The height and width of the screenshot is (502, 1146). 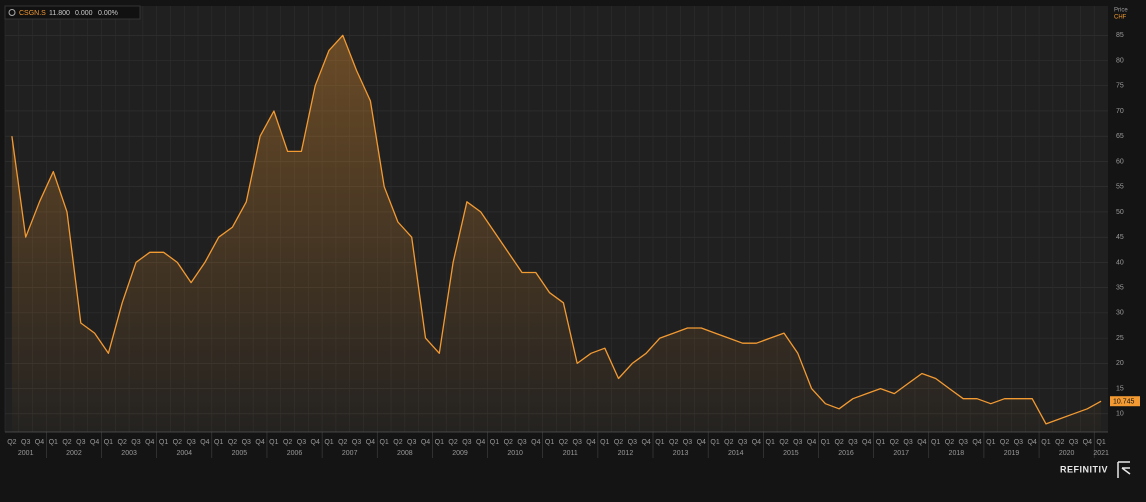 What do you see at coordinates (1120, 414) in the screenshot?
I see `y-tick-label: 10` at bounding box center [1120, 414].